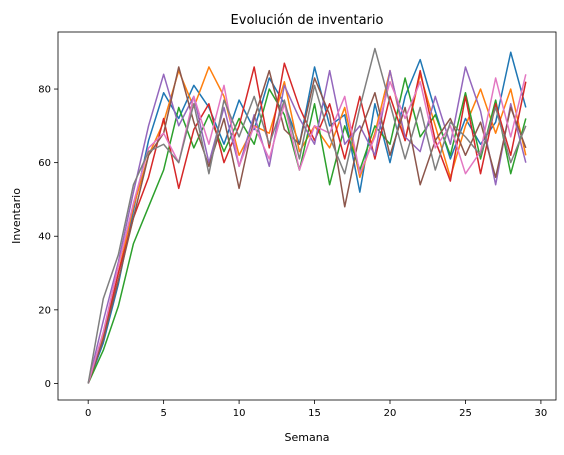 The width and height of the screenshot is (564, 455). Describe the element at coordinates (307, 20) in the screenshot. I see `chart-title: Evolución de inventario` at that location.